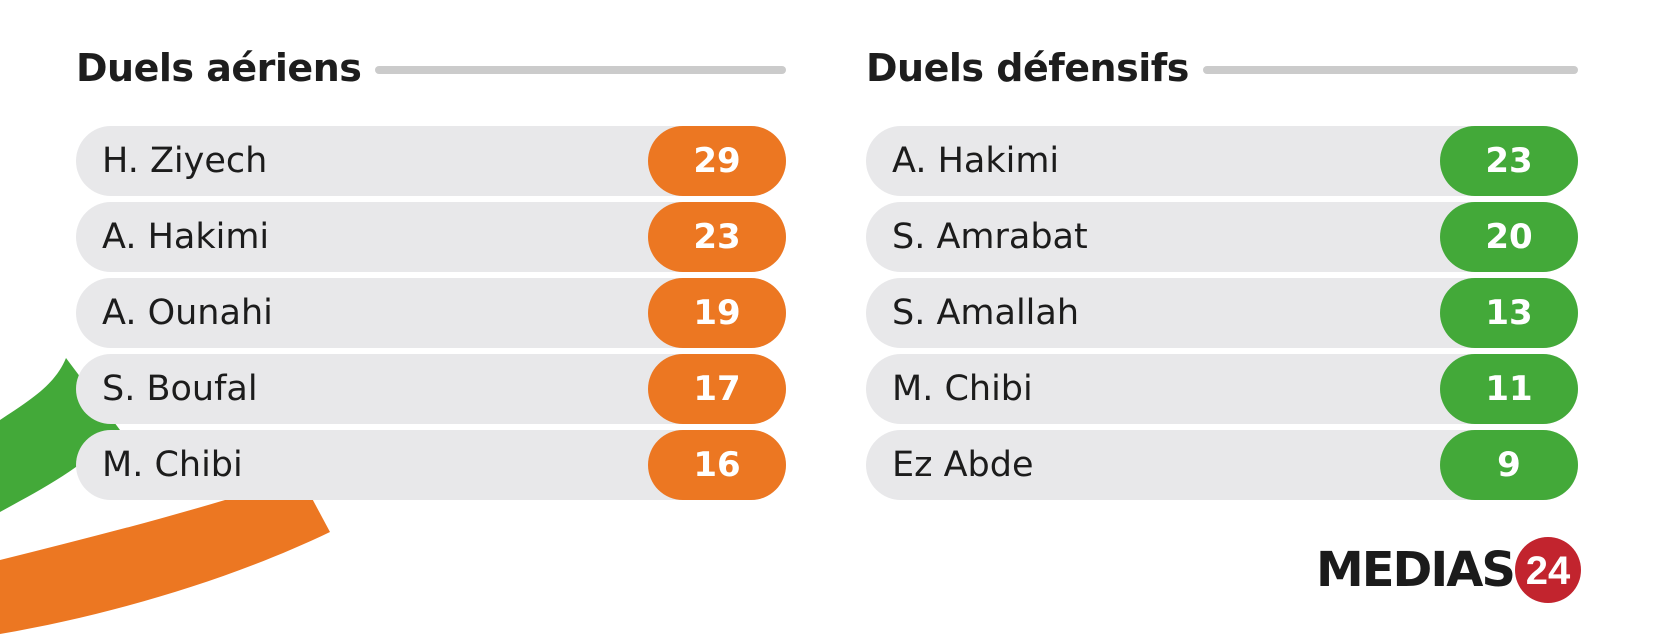 This screenshot has width=1662, height=640. What do you see at coordinates (219, 68) in the screenshot?
I see `aerial-duels-title: Duels aériens` at bounding box center [219, 68].